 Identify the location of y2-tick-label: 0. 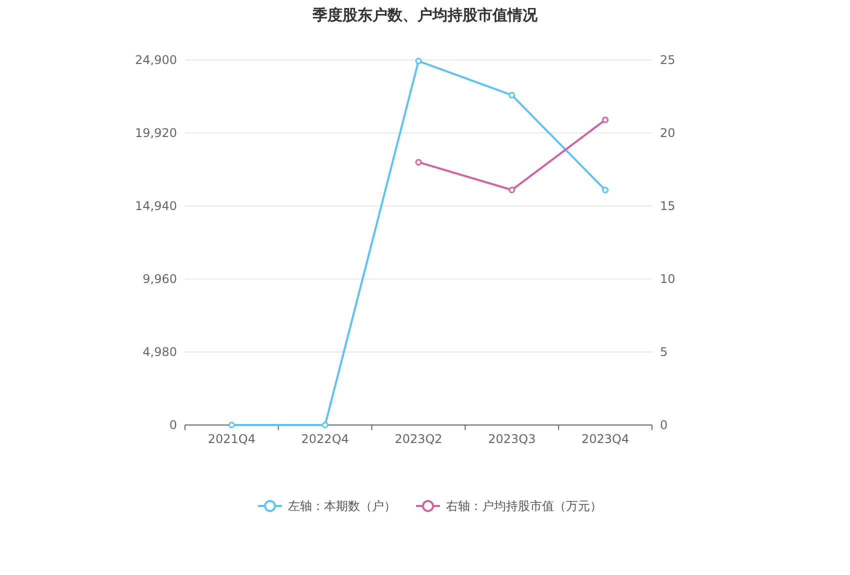
(664, 425).